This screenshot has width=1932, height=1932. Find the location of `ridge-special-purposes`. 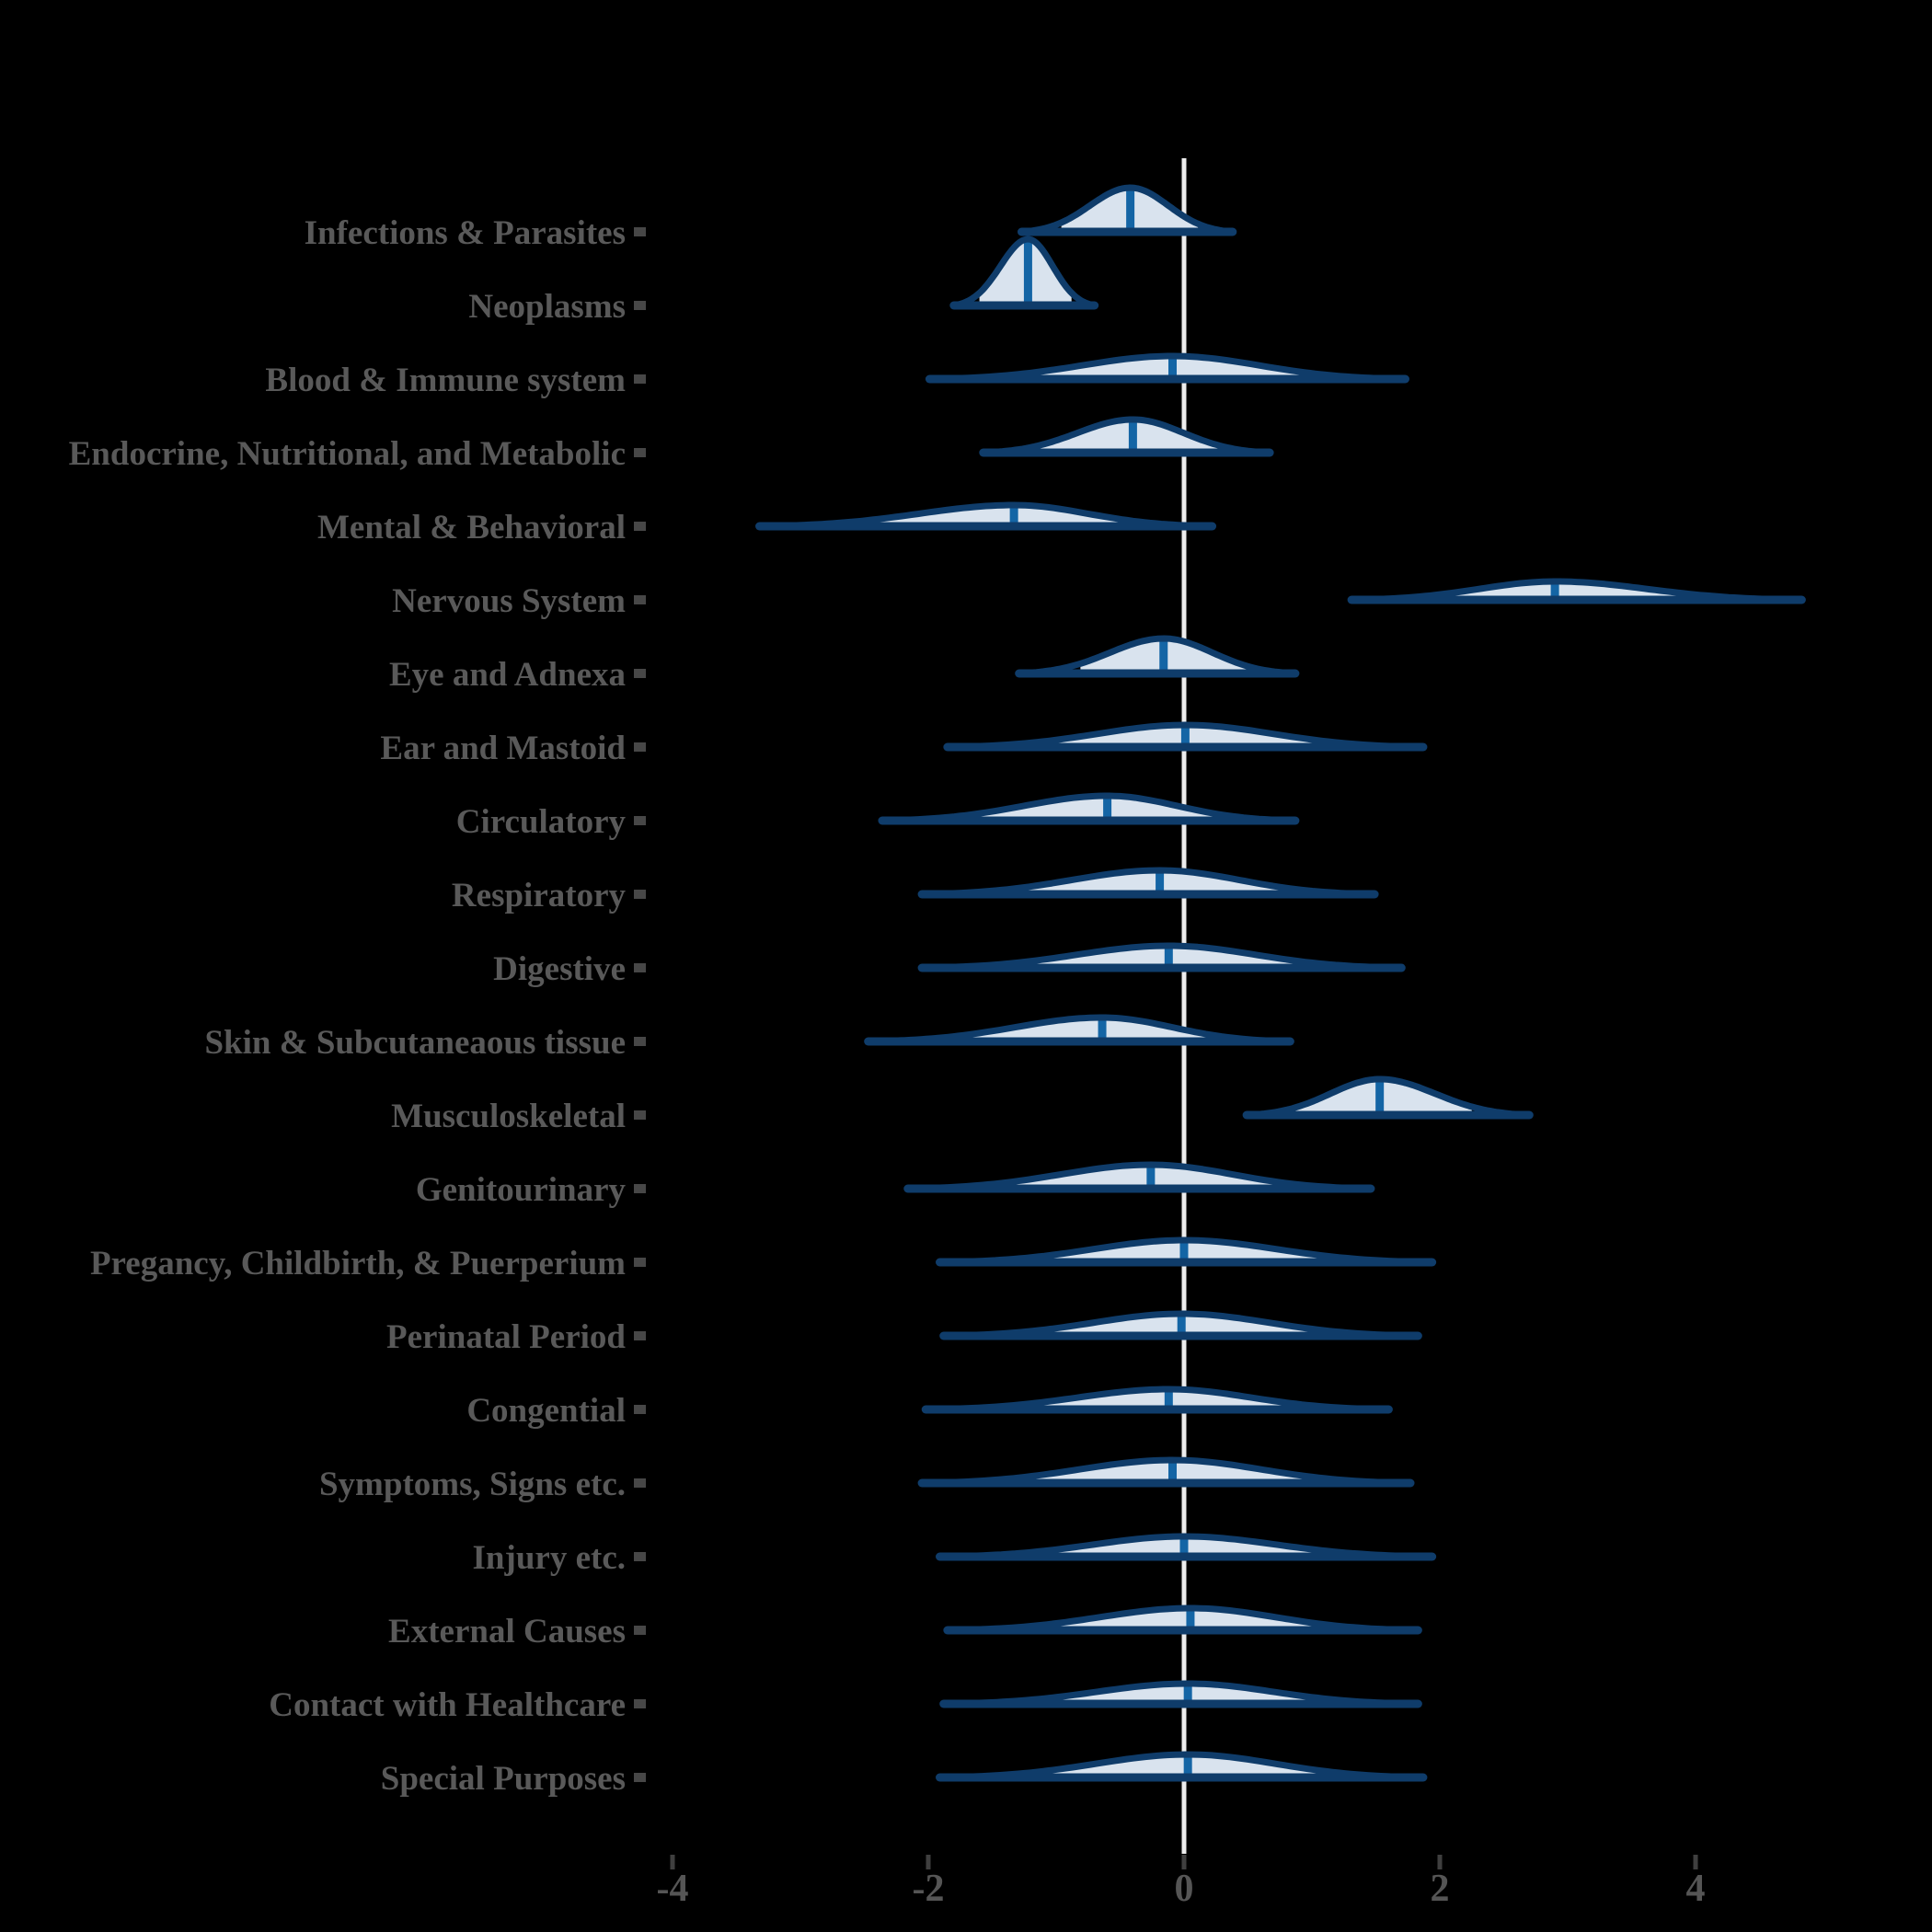

ridge-special-purposes is located at coordinates (1182, 1766).